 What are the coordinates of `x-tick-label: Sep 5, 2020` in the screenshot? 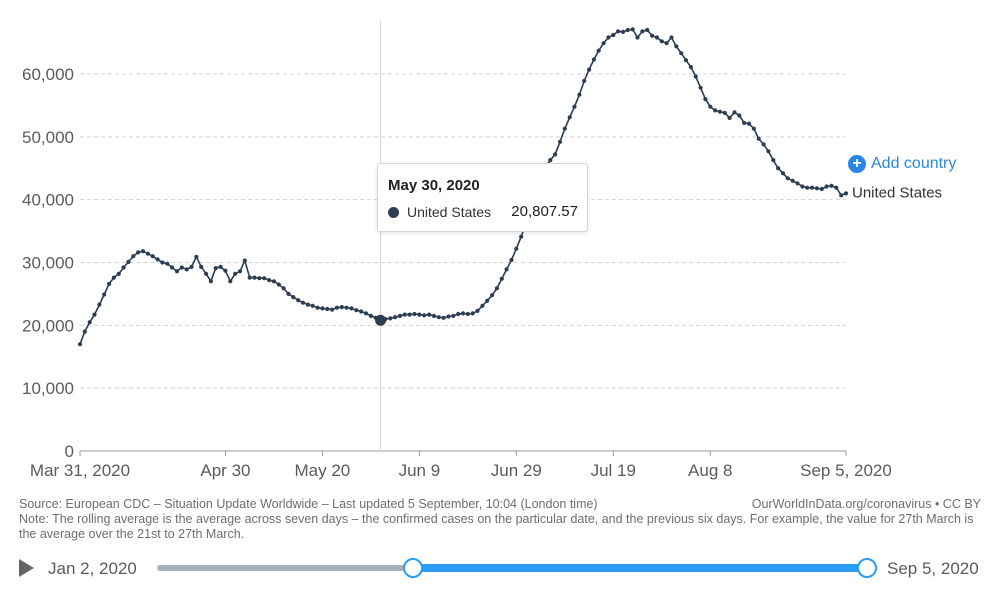 It's located at (846, 470).